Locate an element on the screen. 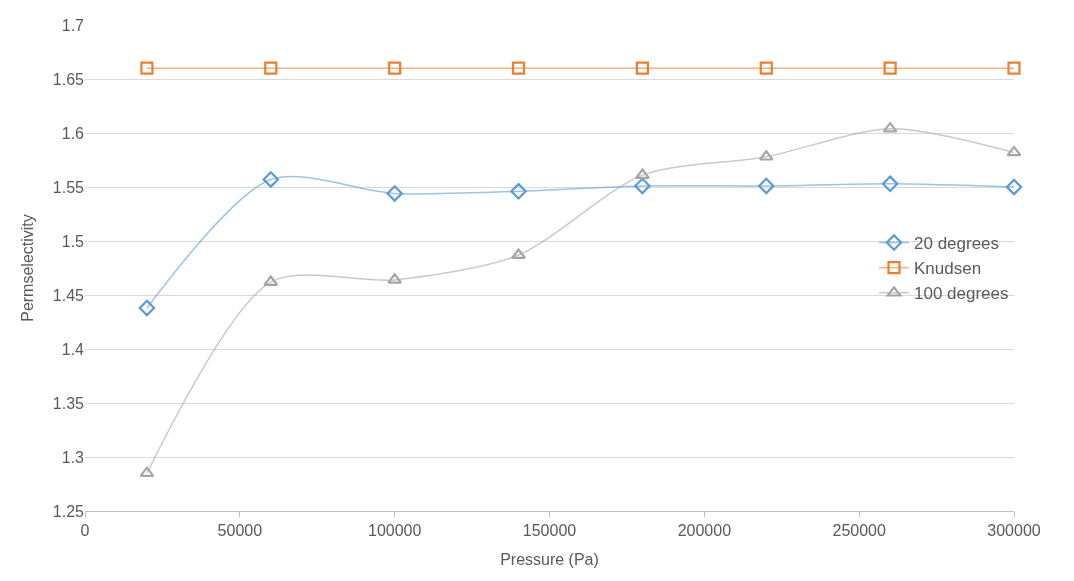 Image resolution: width=1074 pixels, height=581 pixels. x-tick-label: 150000 is located at coordinates (549, 531).